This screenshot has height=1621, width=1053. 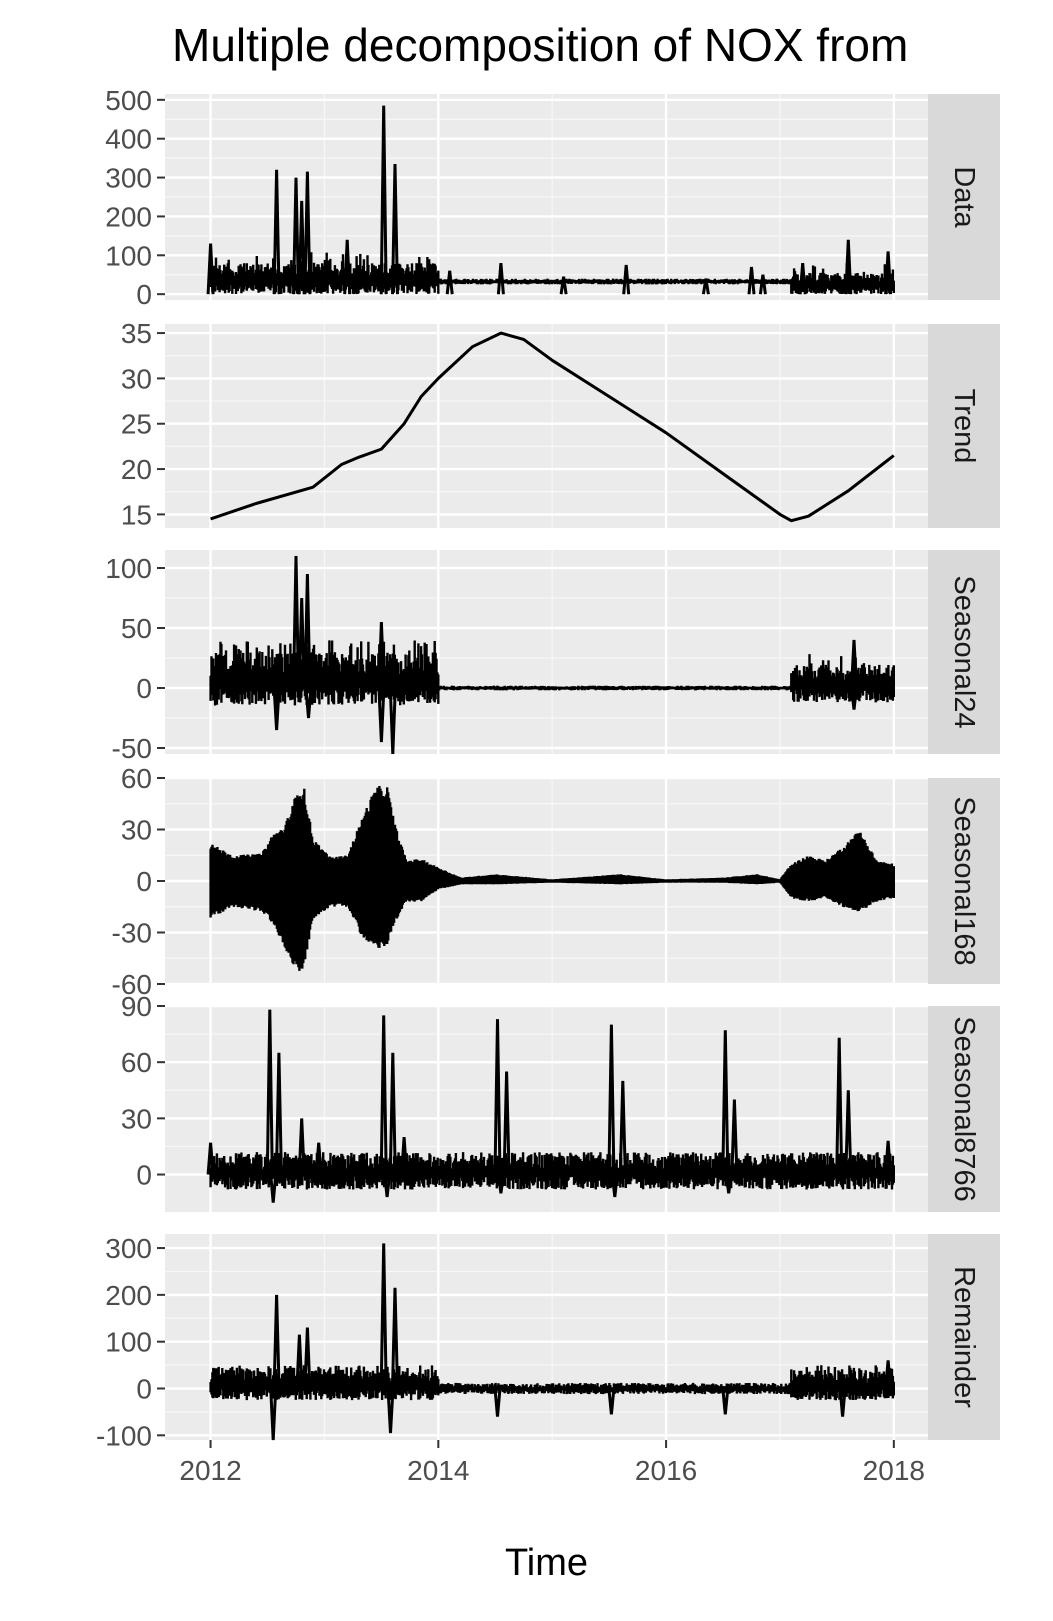 What do you see at coordinates (666, 1470) in the screenshot?
I see `x-tick-label: 2016` at bounding box center [666, 1470].